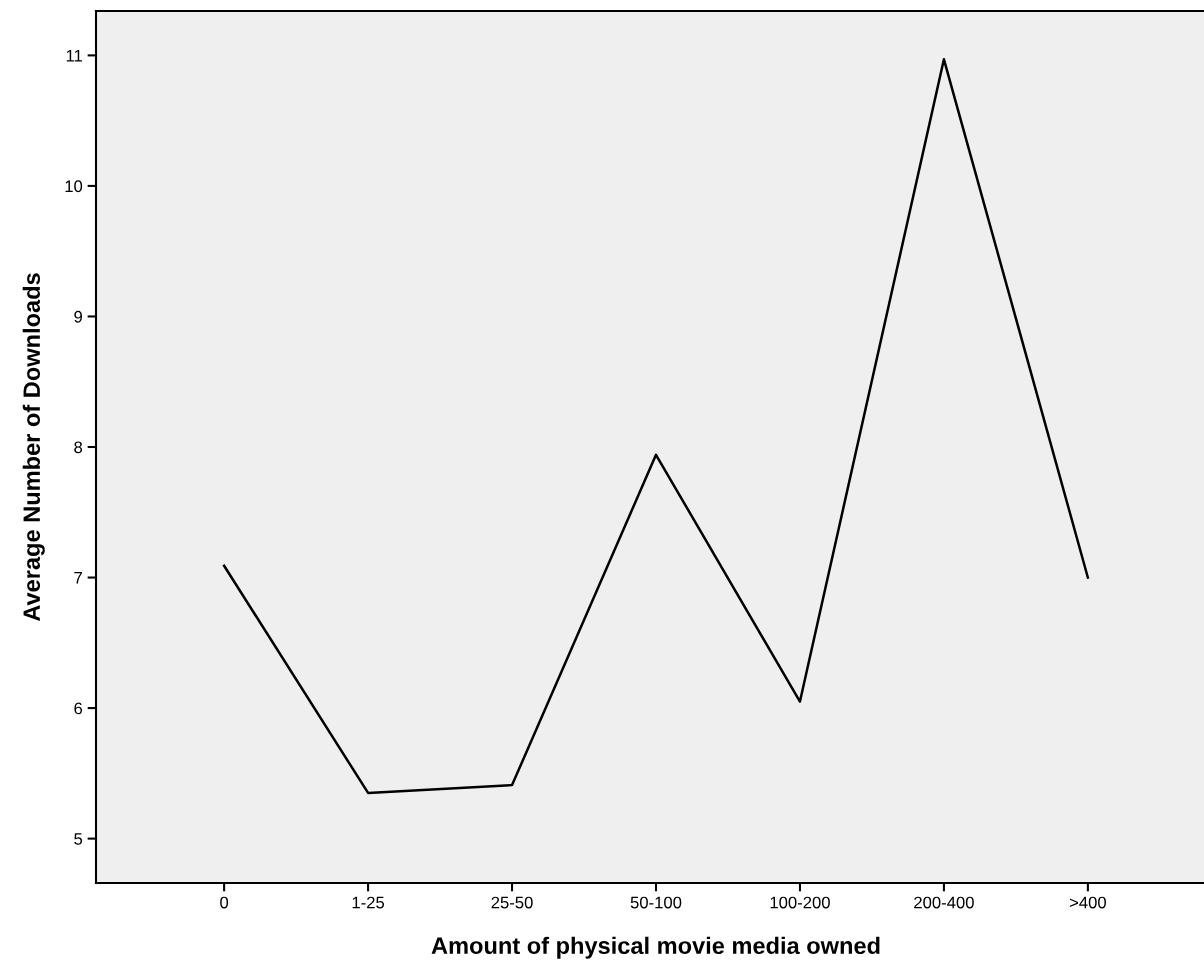 The image size is (1204, 973). What do you see at coordinates (78, 447) in the screenshot?
I see `y-tick-label: 8` at bounding box center [78, 447].